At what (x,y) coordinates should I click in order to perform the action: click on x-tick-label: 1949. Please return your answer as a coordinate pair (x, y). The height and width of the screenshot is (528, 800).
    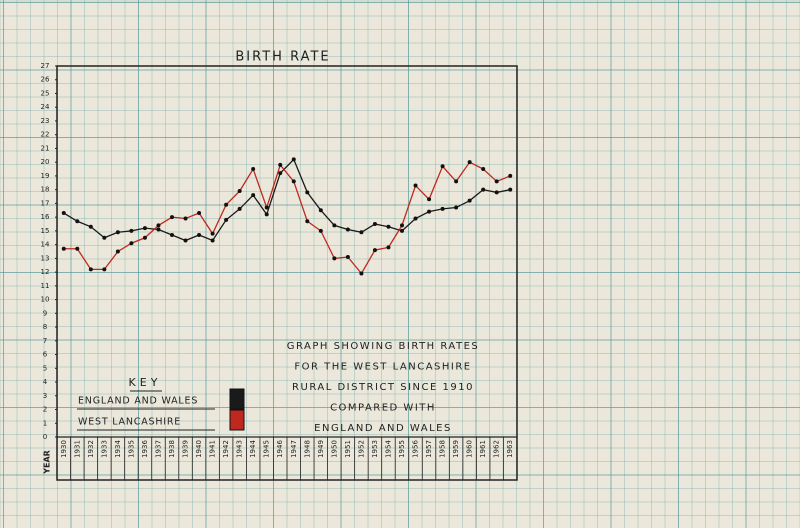
    Looking at the image, I should click on (321, 449).